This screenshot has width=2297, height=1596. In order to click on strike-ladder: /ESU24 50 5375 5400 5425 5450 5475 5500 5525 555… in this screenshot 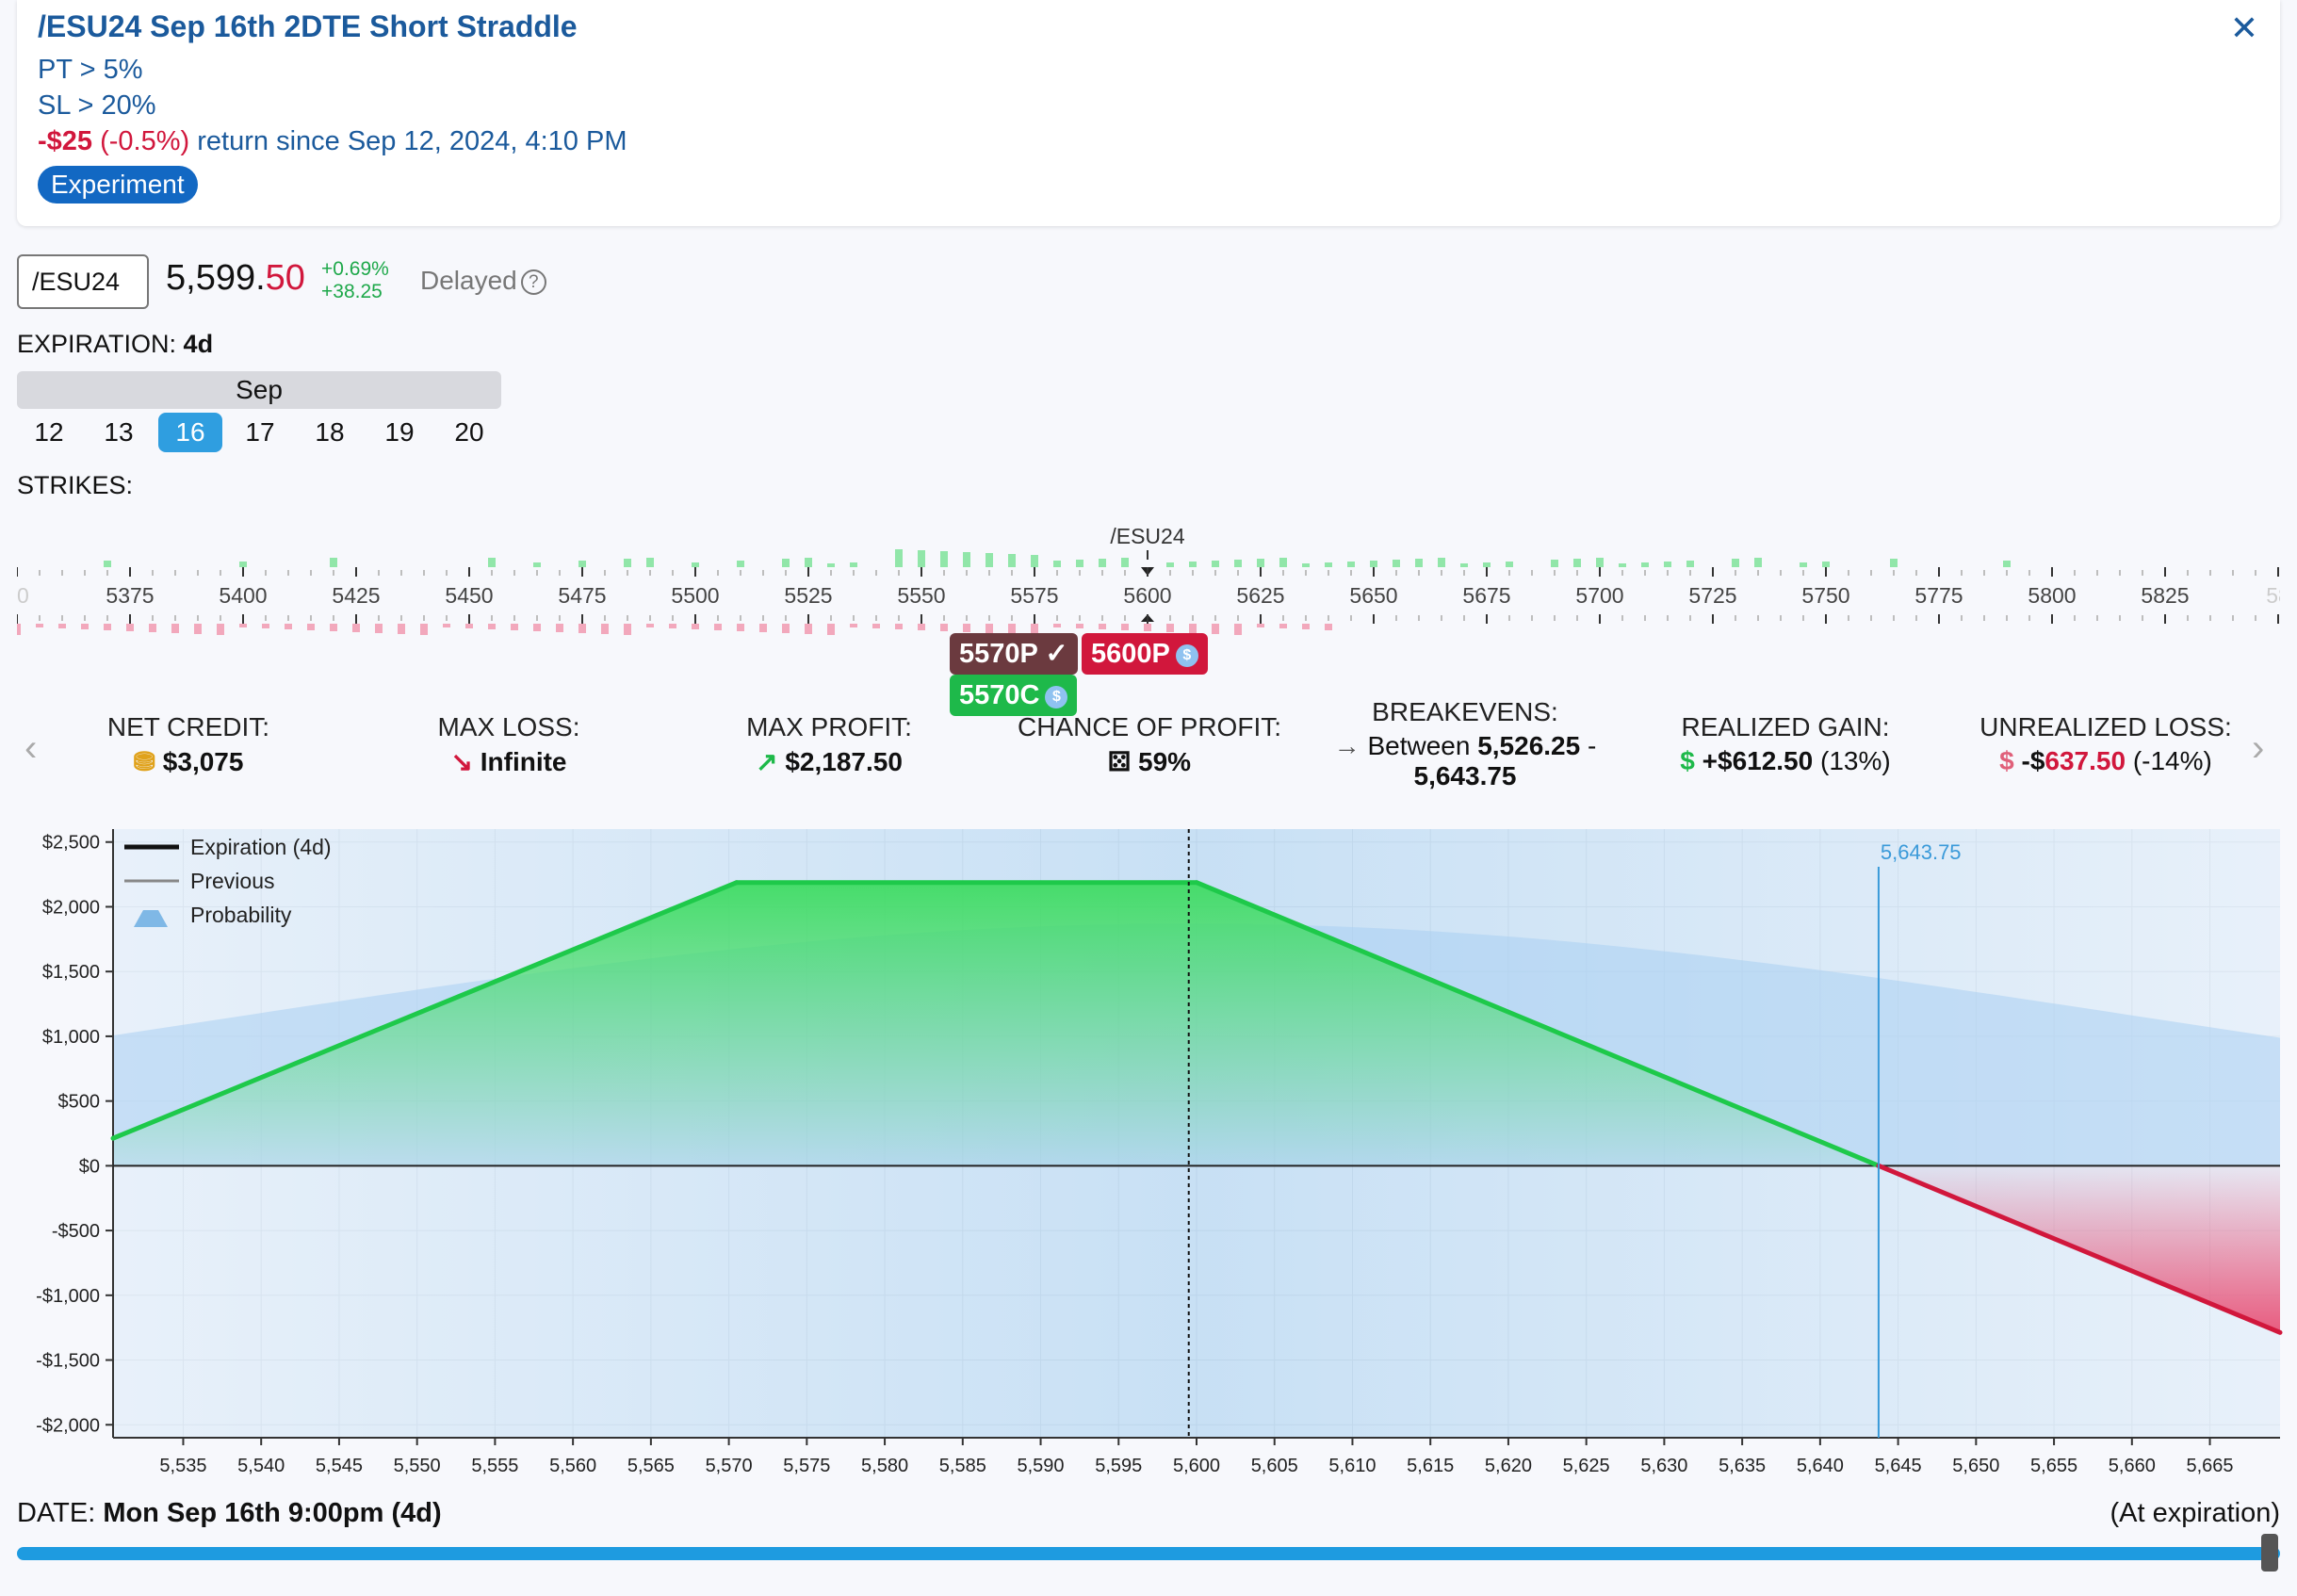, I will do `click(1147, 624)`.